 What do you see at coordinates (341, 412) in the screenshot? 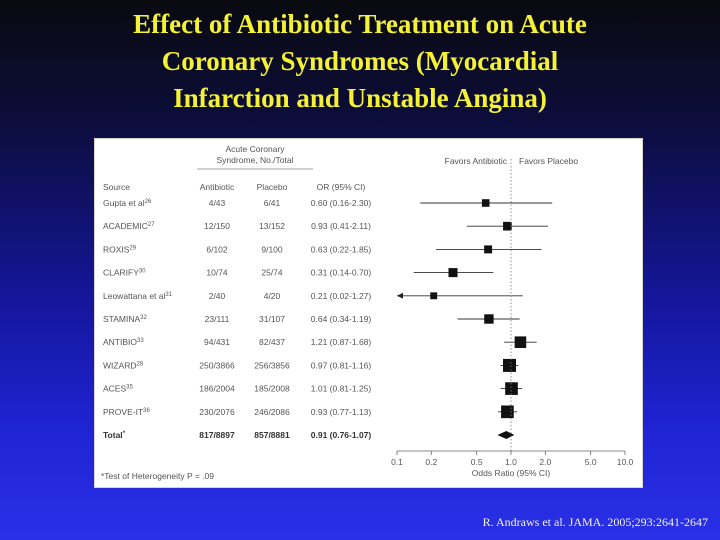
I see `odds-ratio-ci: 0.93 (0.77-1.13)` at bounding box center [341, 412].